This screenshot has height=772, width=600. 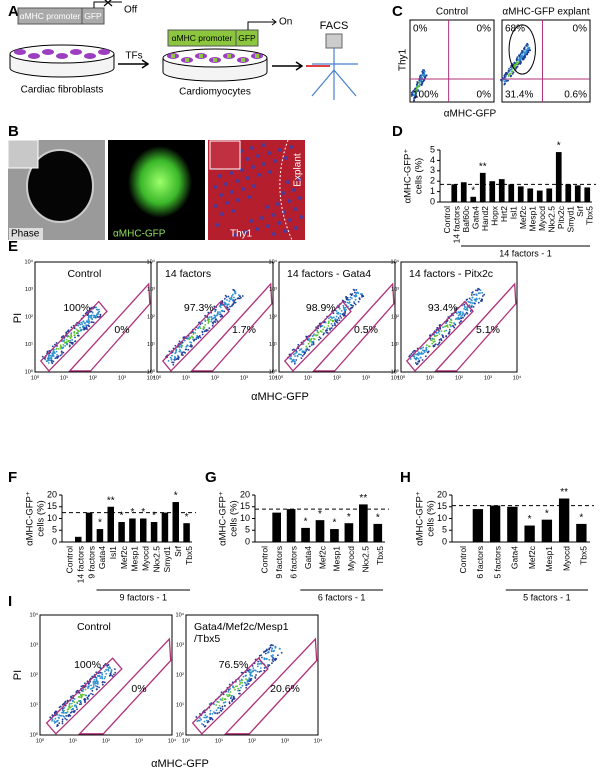 I want to click on bar, so click(x=520, y=194).